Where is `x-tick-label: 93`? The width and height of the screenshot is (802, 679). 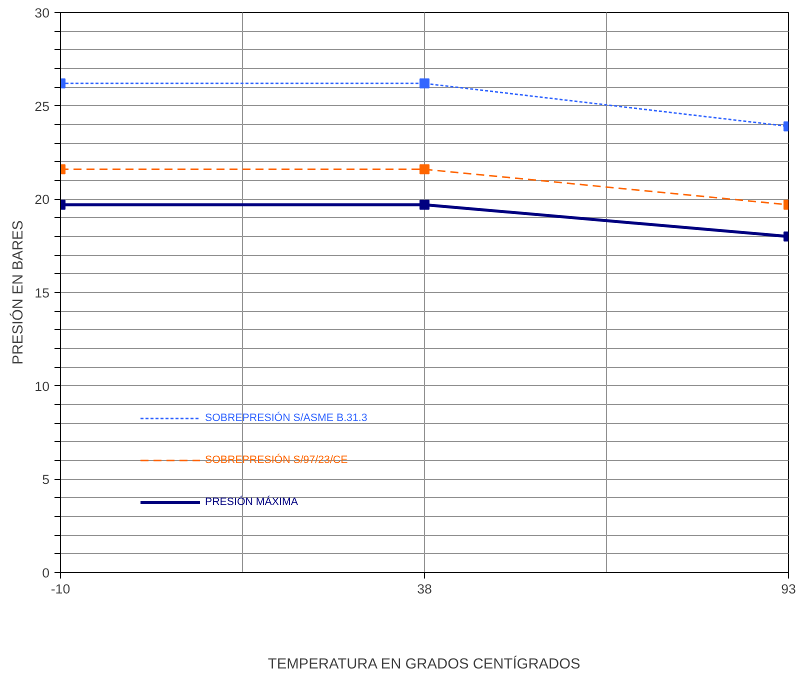 x-tick-label: 93 is located at coordinates (788, 589).